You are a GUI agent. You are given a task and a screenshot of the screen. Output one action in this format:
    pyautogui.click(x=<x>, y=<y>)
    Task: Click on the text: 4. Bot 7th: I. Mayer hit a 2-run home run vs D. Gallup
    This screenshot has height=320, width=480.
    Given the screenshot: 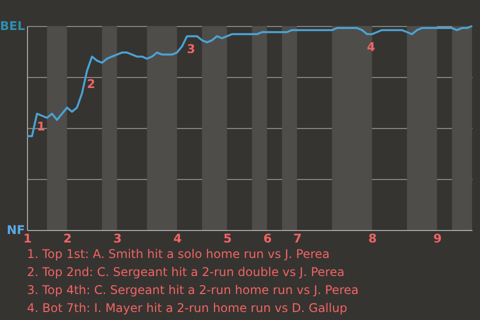 What is the action you would take?
    pyautogui.click(x=187, y=308)
    